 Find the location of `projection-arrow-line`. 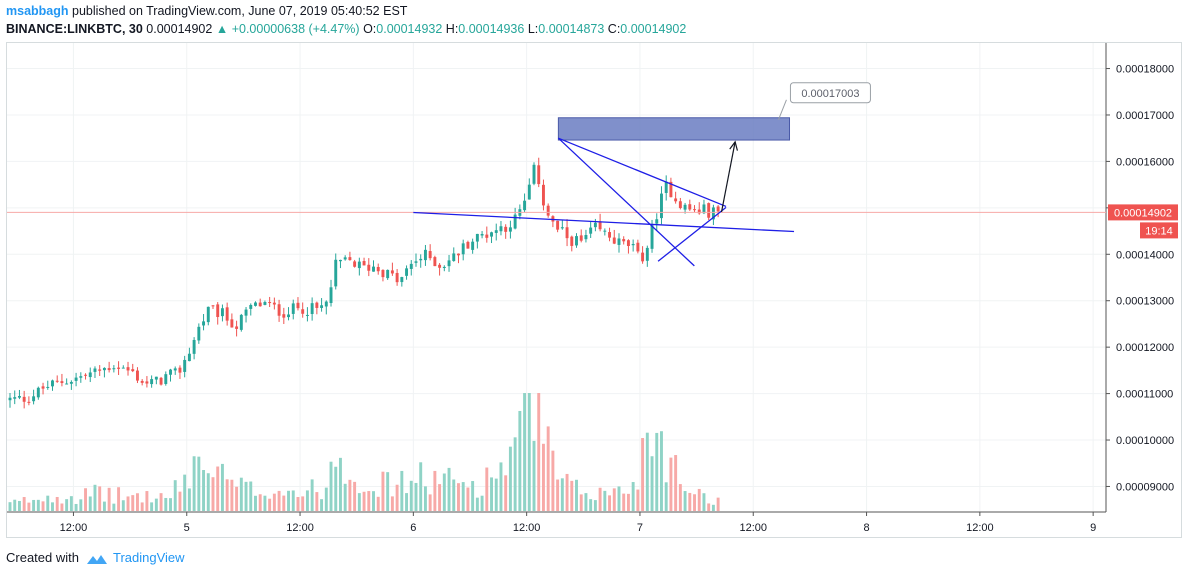

projection-arrow-line is located at coordinates (728, 177).